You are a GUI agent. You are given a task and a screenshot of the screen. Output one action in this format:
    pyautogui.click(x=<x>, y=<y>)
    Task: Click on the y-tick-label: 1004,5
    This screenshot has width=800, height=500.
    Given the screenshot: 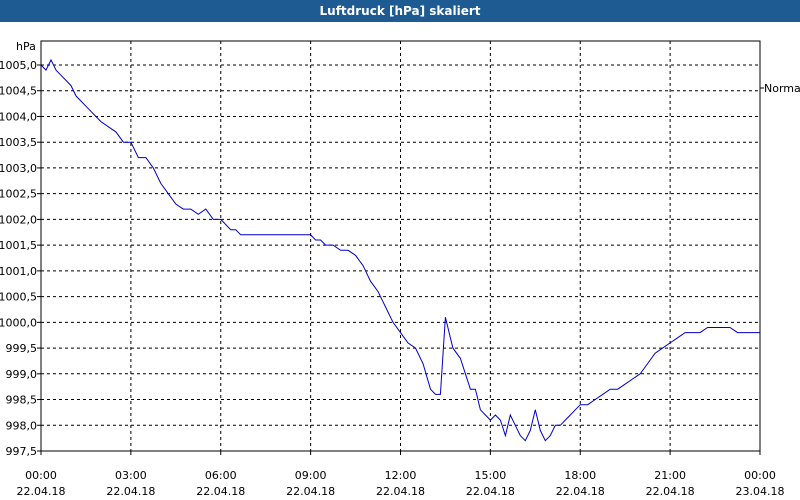 What is the action you would take?
    pyautogui.click(x=18, y=91)
    